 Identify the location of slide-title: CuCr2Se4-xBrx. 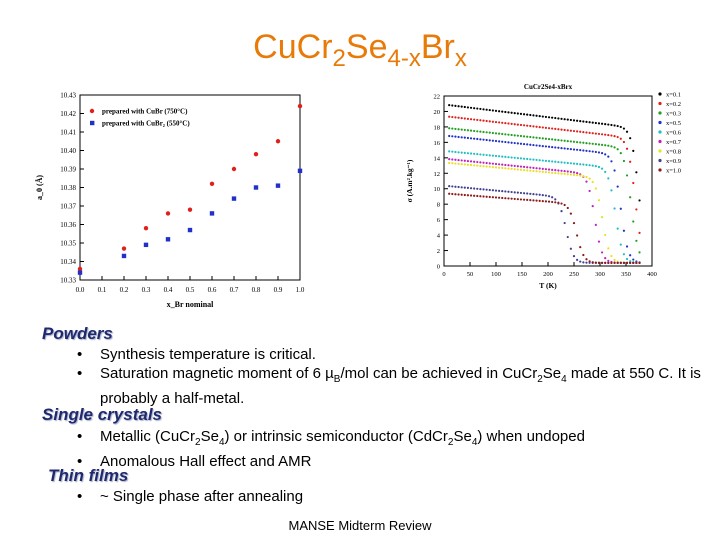
(360, 50).